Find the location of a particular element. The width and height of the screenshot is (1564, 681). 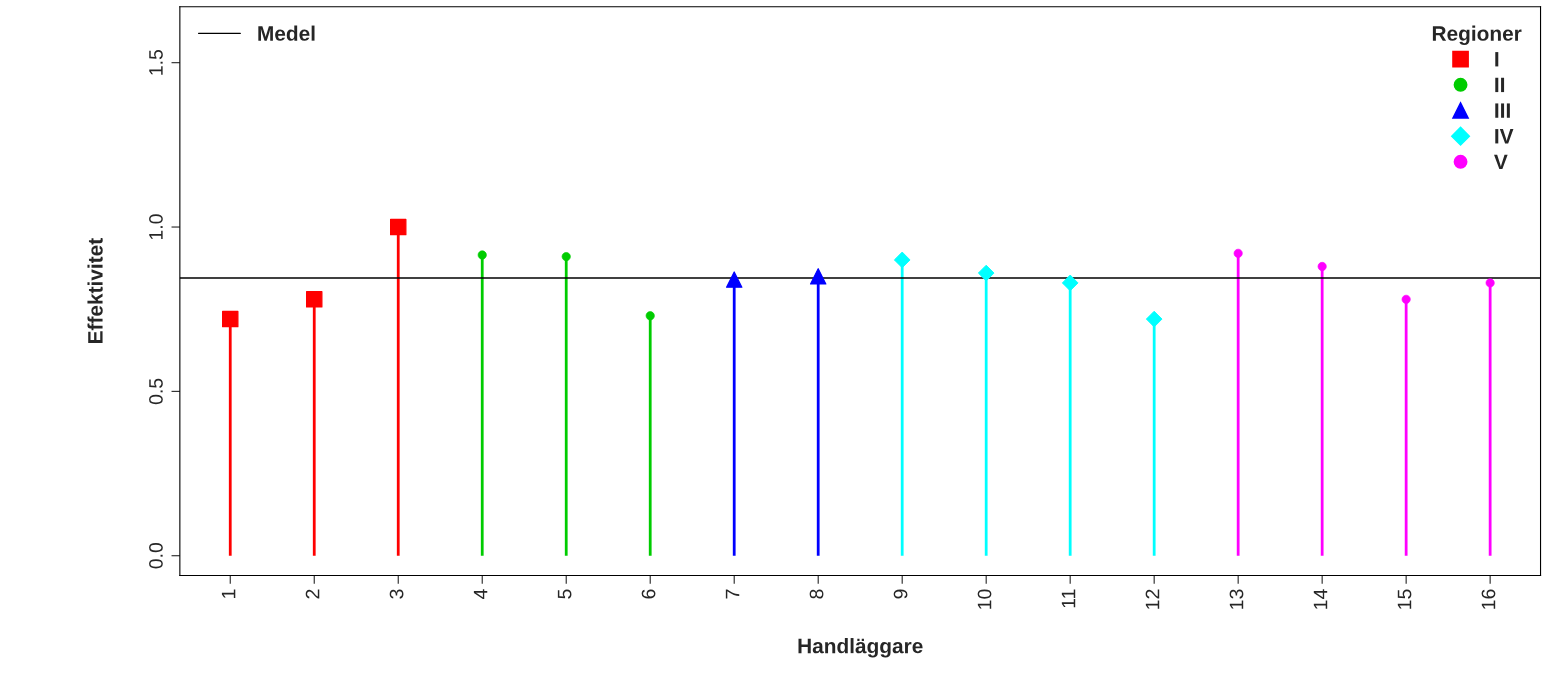

x-tick-label: 9 is located at coordinates (900, 594).